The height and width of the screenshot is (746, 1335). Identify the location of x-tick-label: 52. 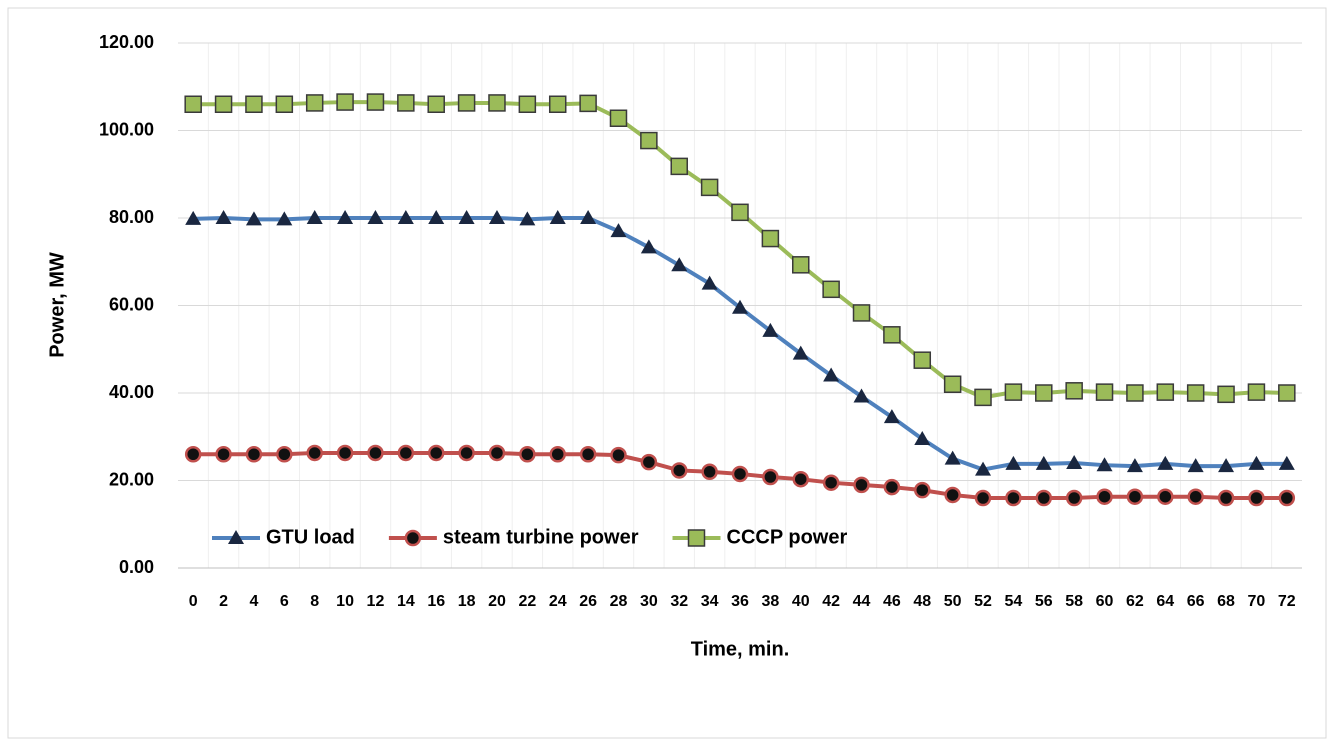
(983, 601).